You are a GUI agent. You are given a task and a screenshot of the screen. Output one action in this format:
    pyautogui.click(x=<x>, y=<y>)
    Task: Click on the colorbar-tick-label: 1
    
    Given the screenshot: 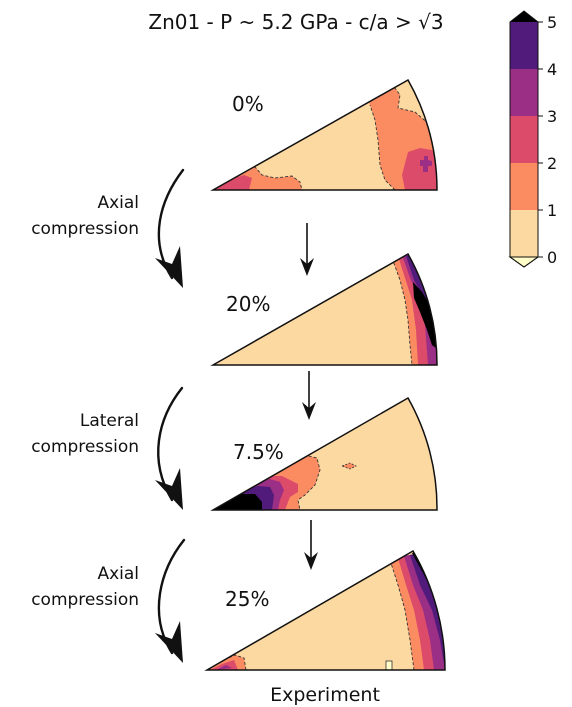 What is the action you would take?
    pyautogui.click(x=552, y=210)
    